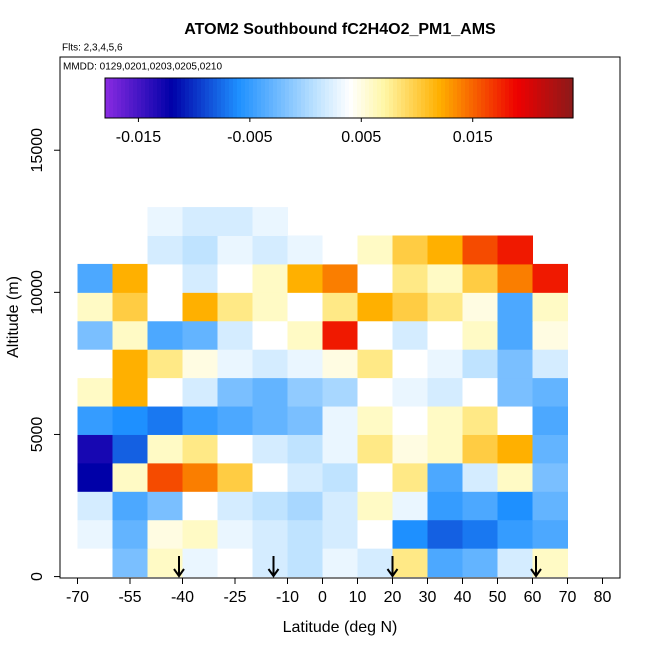  Describe the element at coordinates (533, 597) in the screenshot. I see `x-tick-label: 60` at that location.